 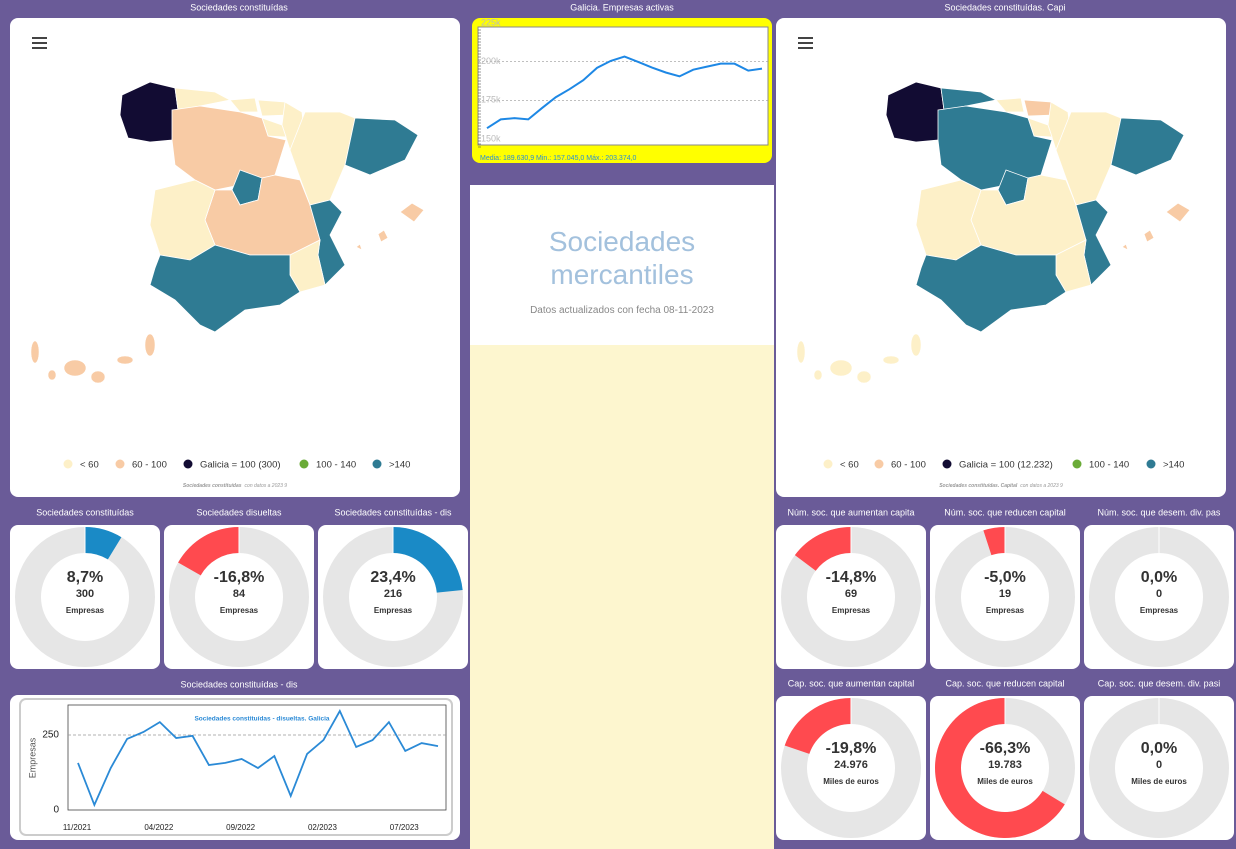 What do you see at coordinates (851, 594) in the screenshot?
I see `donut-count: 69` at bounding box center [851, 594].